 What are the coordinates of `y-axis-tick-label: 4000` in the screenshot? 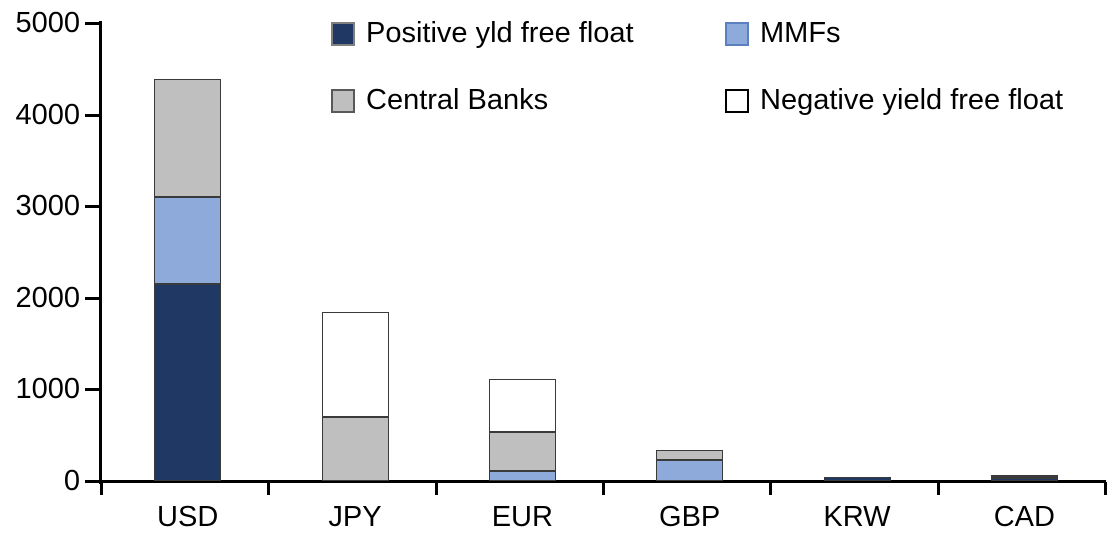 It's located at (47, 114).